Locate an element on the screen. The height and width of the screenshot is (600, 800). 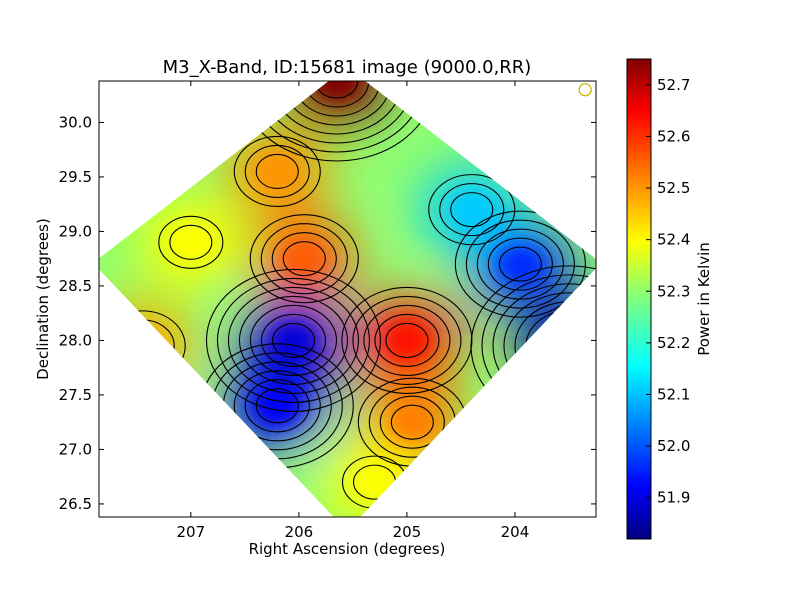
colorbar-tick-label: 52.7 is located at coordinates (673, 85).